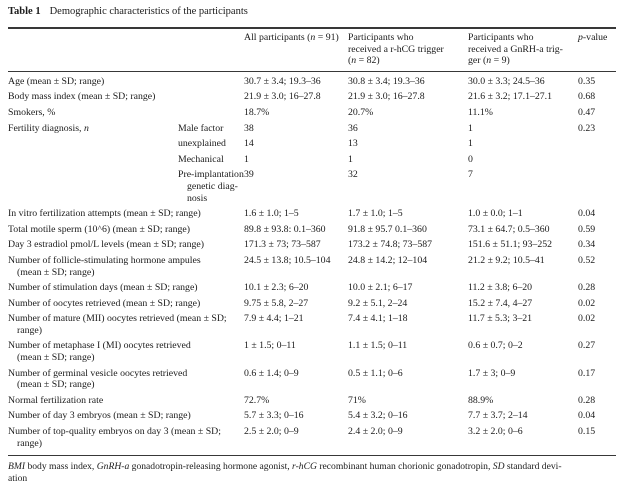 Image resolution: width=624 pixels, height=486 pixels. What do you see at coordinates (312, 160) in the screenshot?
I see `table-row: Mechanical 1 1 0` at bounding box center [312, 160].